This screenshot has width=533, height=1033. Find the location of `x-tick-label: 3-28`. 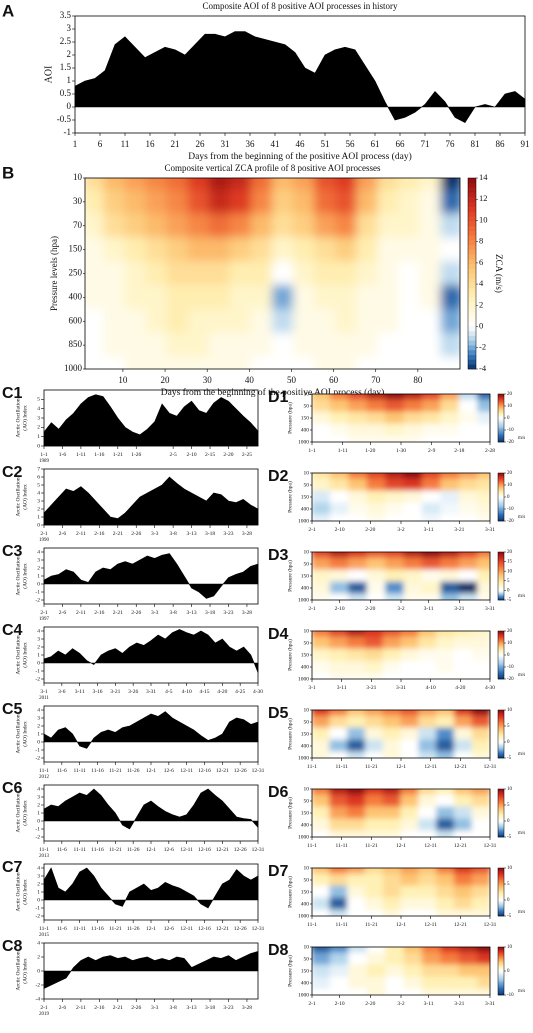

x-tick-label: 3-28 is located at coordinates (247, 613).